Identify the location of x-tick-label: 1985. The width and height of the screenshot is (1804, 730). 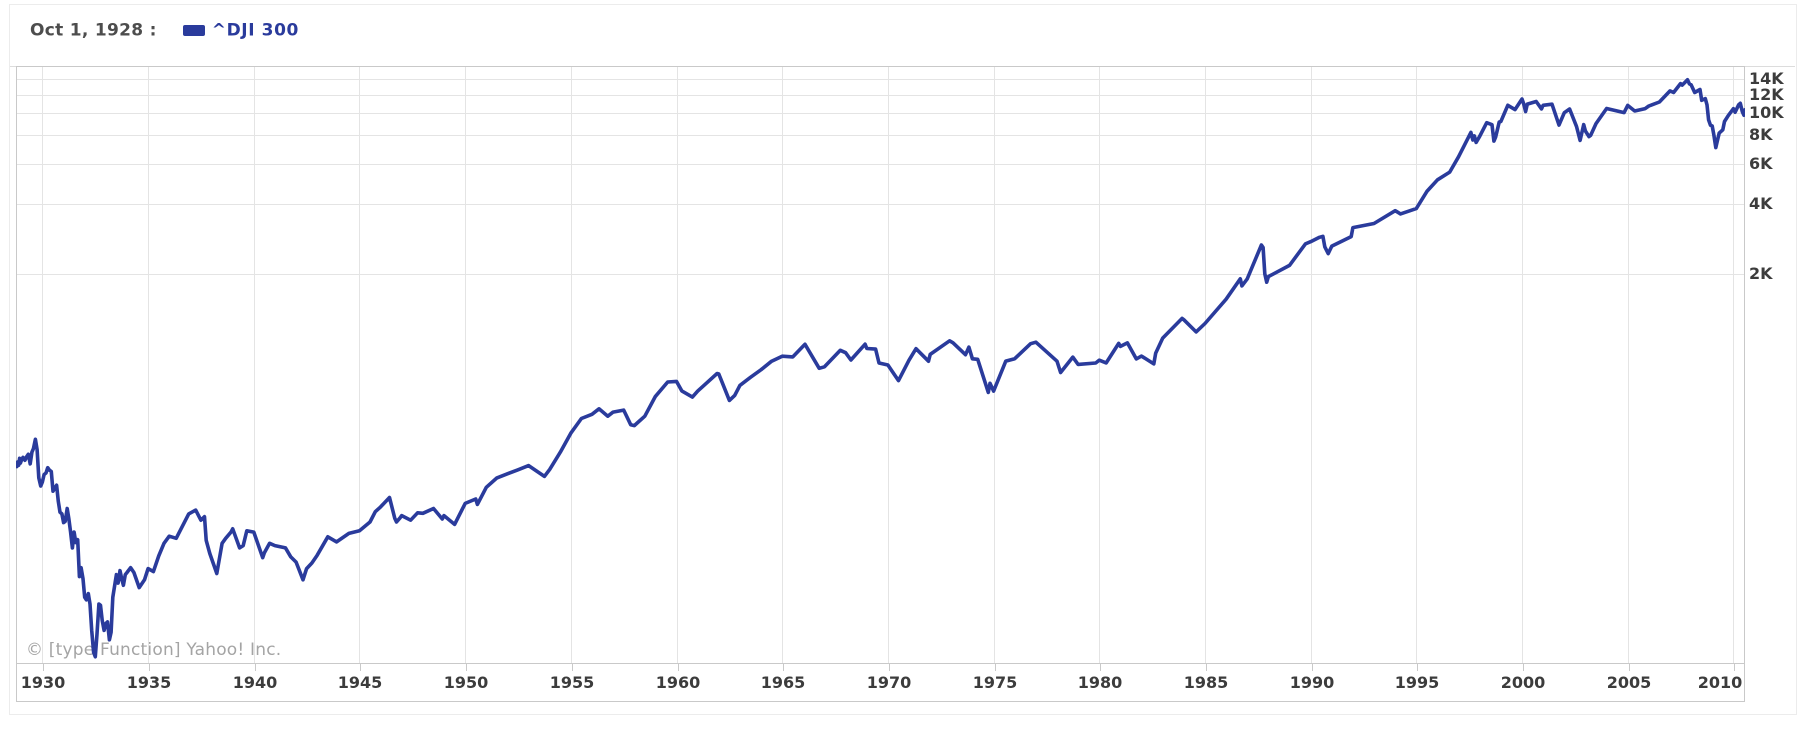
(1206, 682).